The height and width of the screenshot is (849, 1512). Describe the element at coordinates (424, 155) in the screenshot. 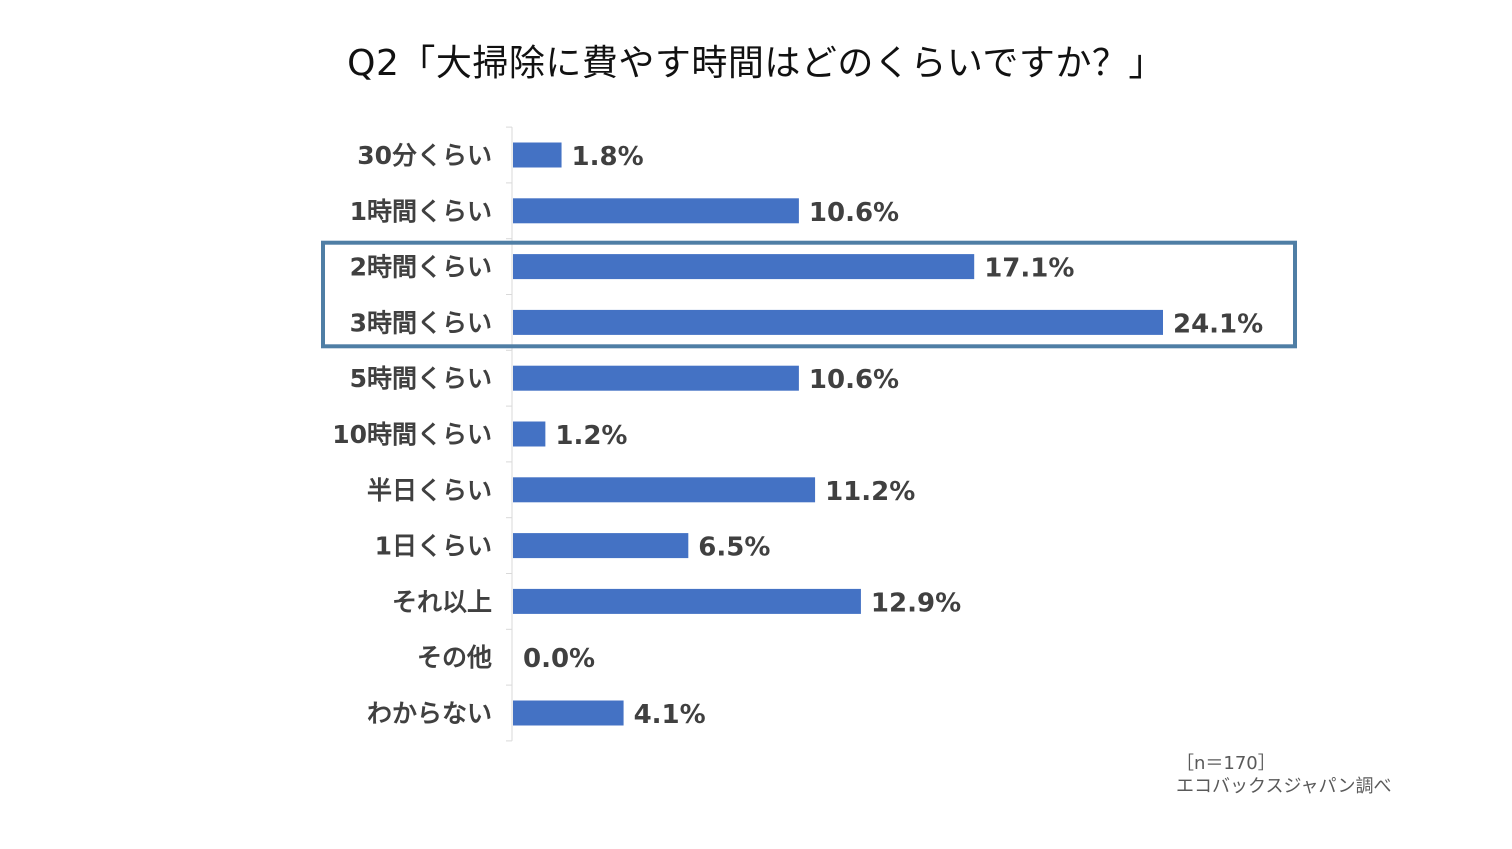

I see `category-label: 30分くらい` at that location.